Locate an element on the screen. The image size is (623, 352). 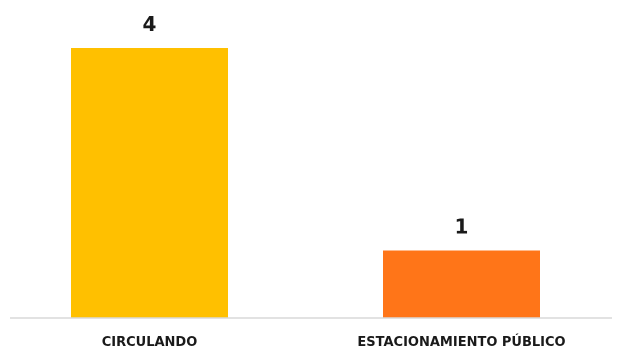
data-label-0: 4 is located at coordinates (150, 24).